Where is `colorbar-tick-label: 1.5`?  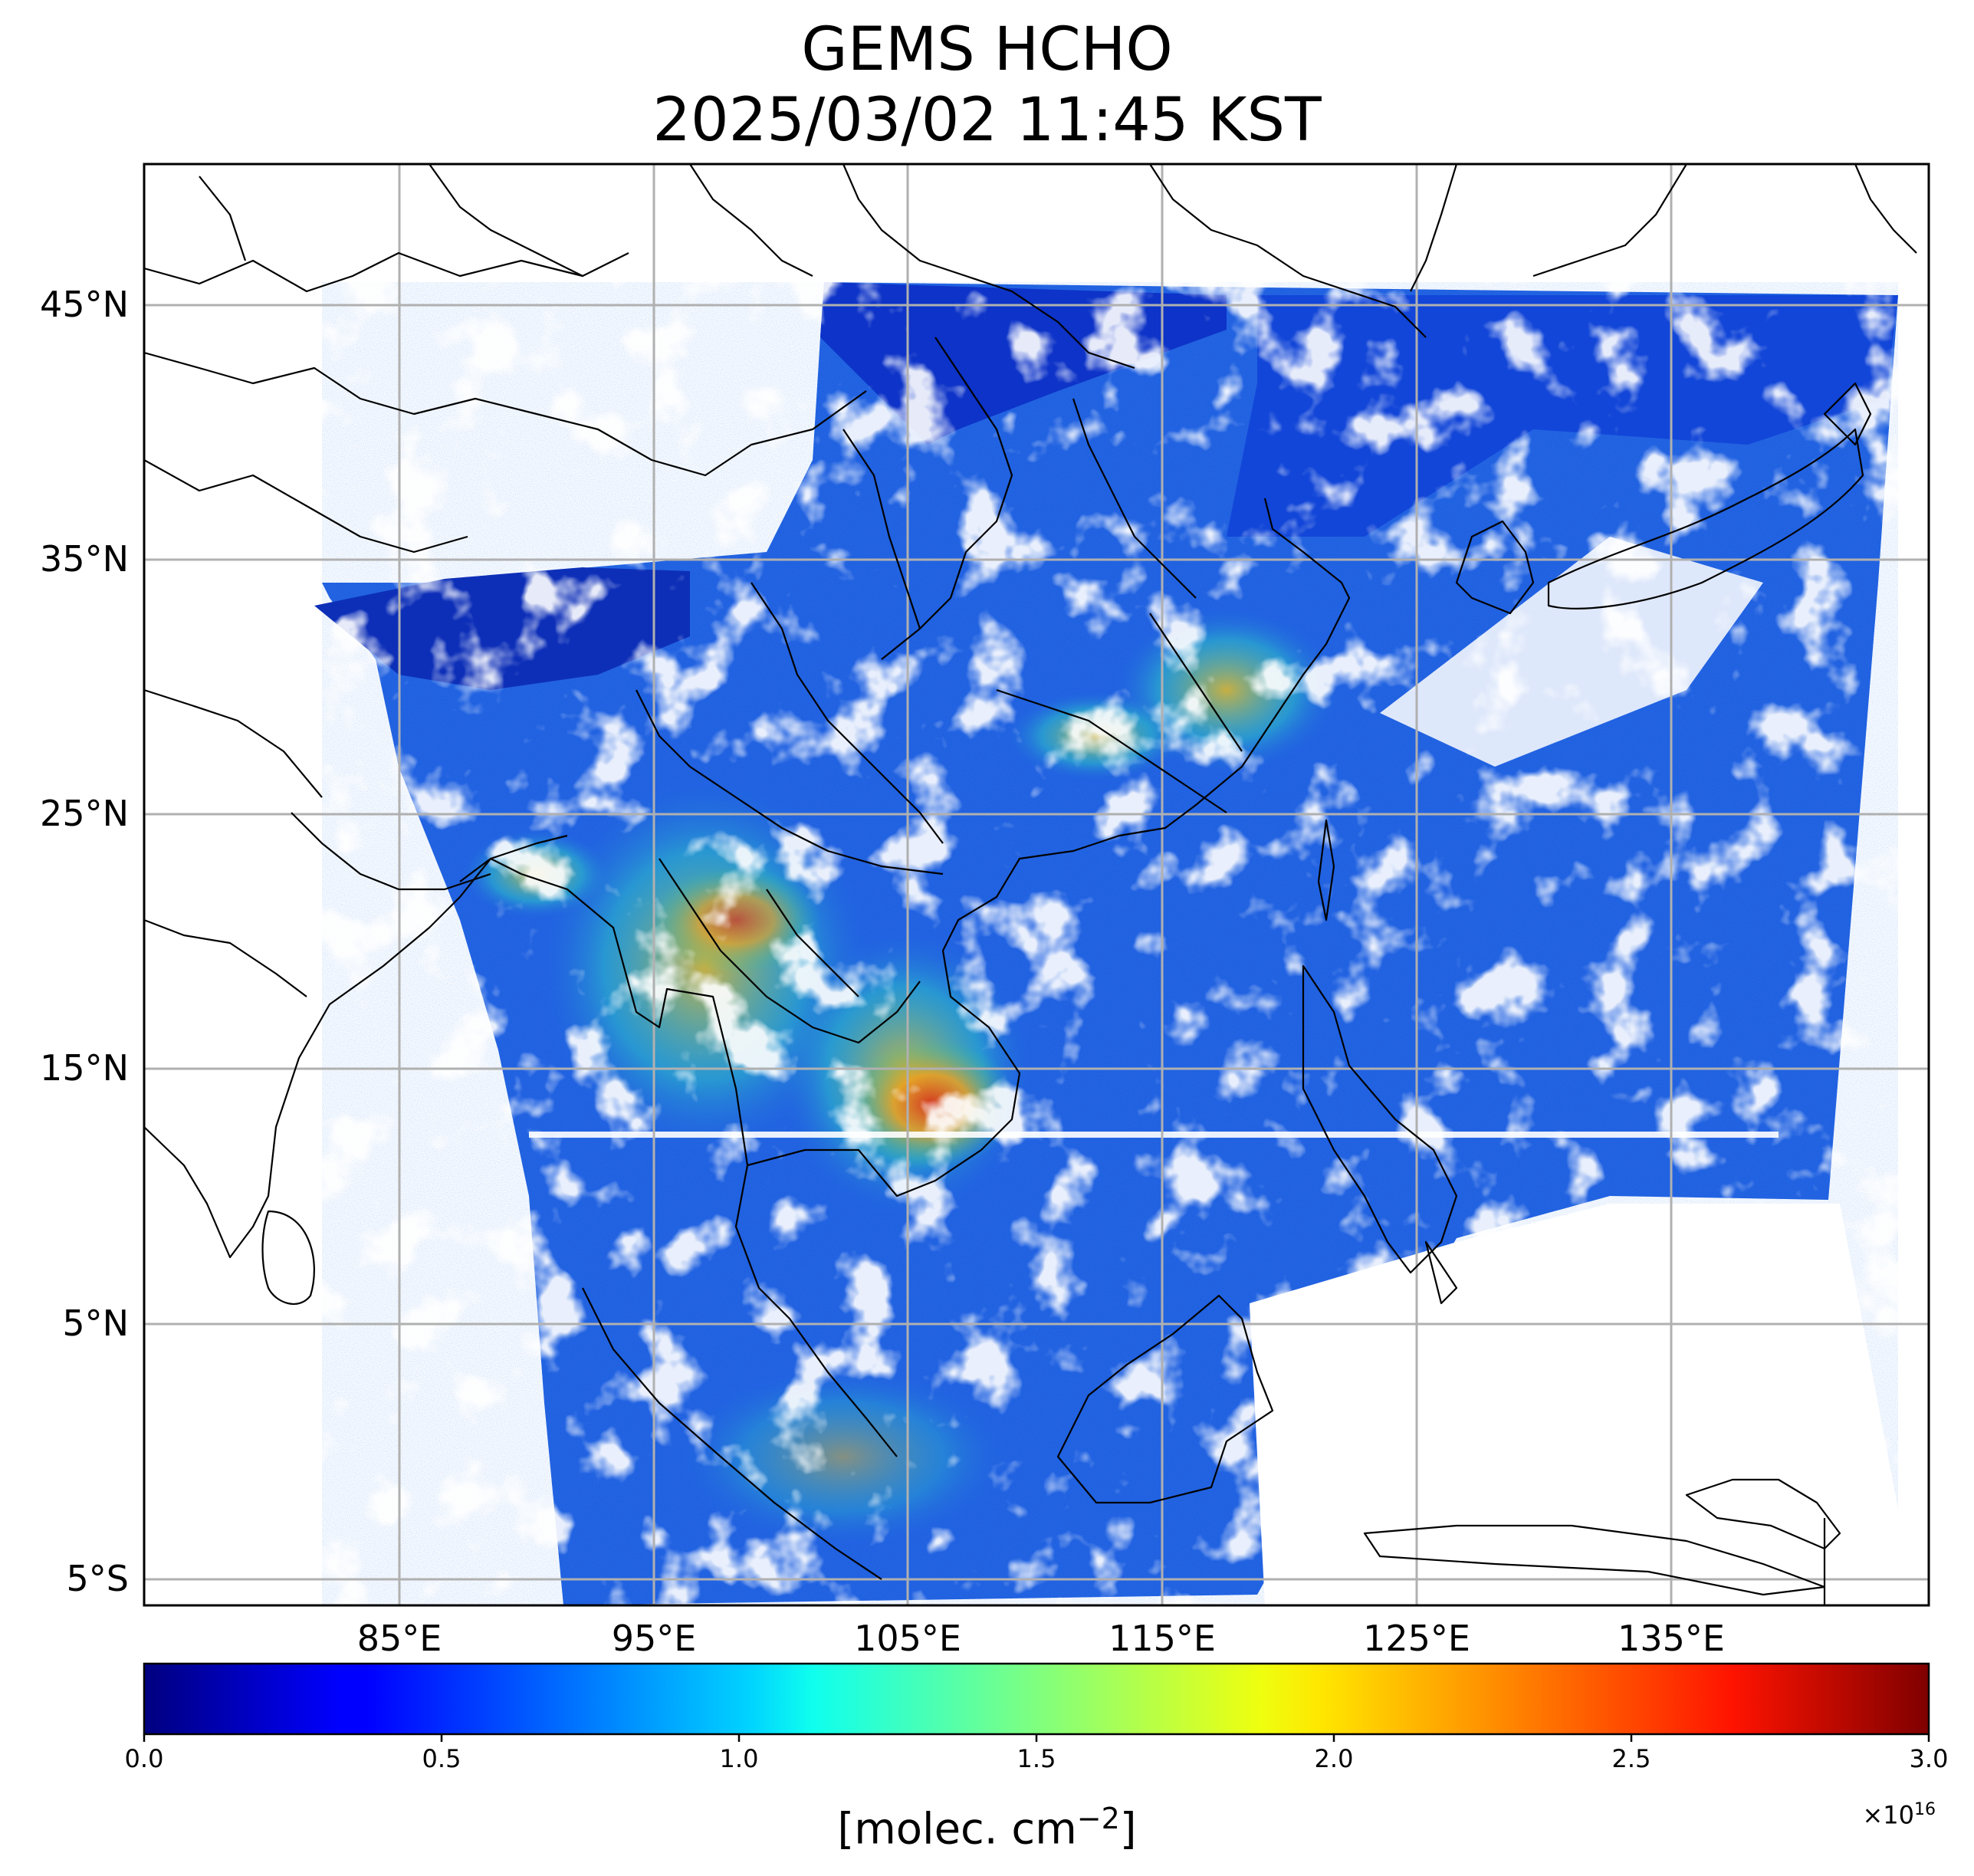 colorbar-tick-label: 1.5 is located at coordinates (1036, 1758).